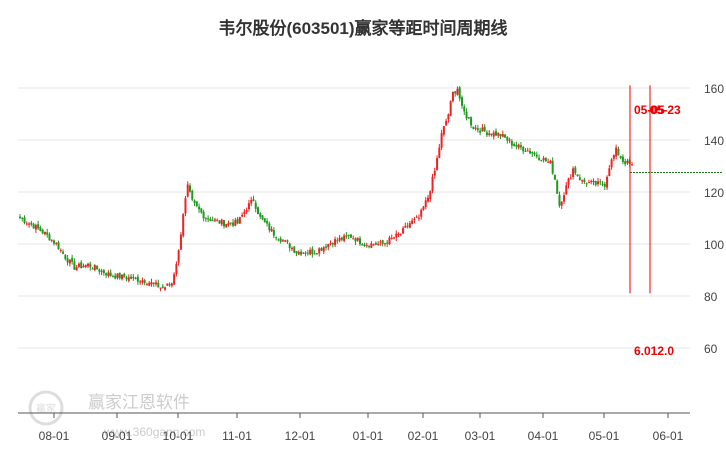 This screenshot has height=450, width=726. I want to click on y-tick-label: 100, so click(714, 245).